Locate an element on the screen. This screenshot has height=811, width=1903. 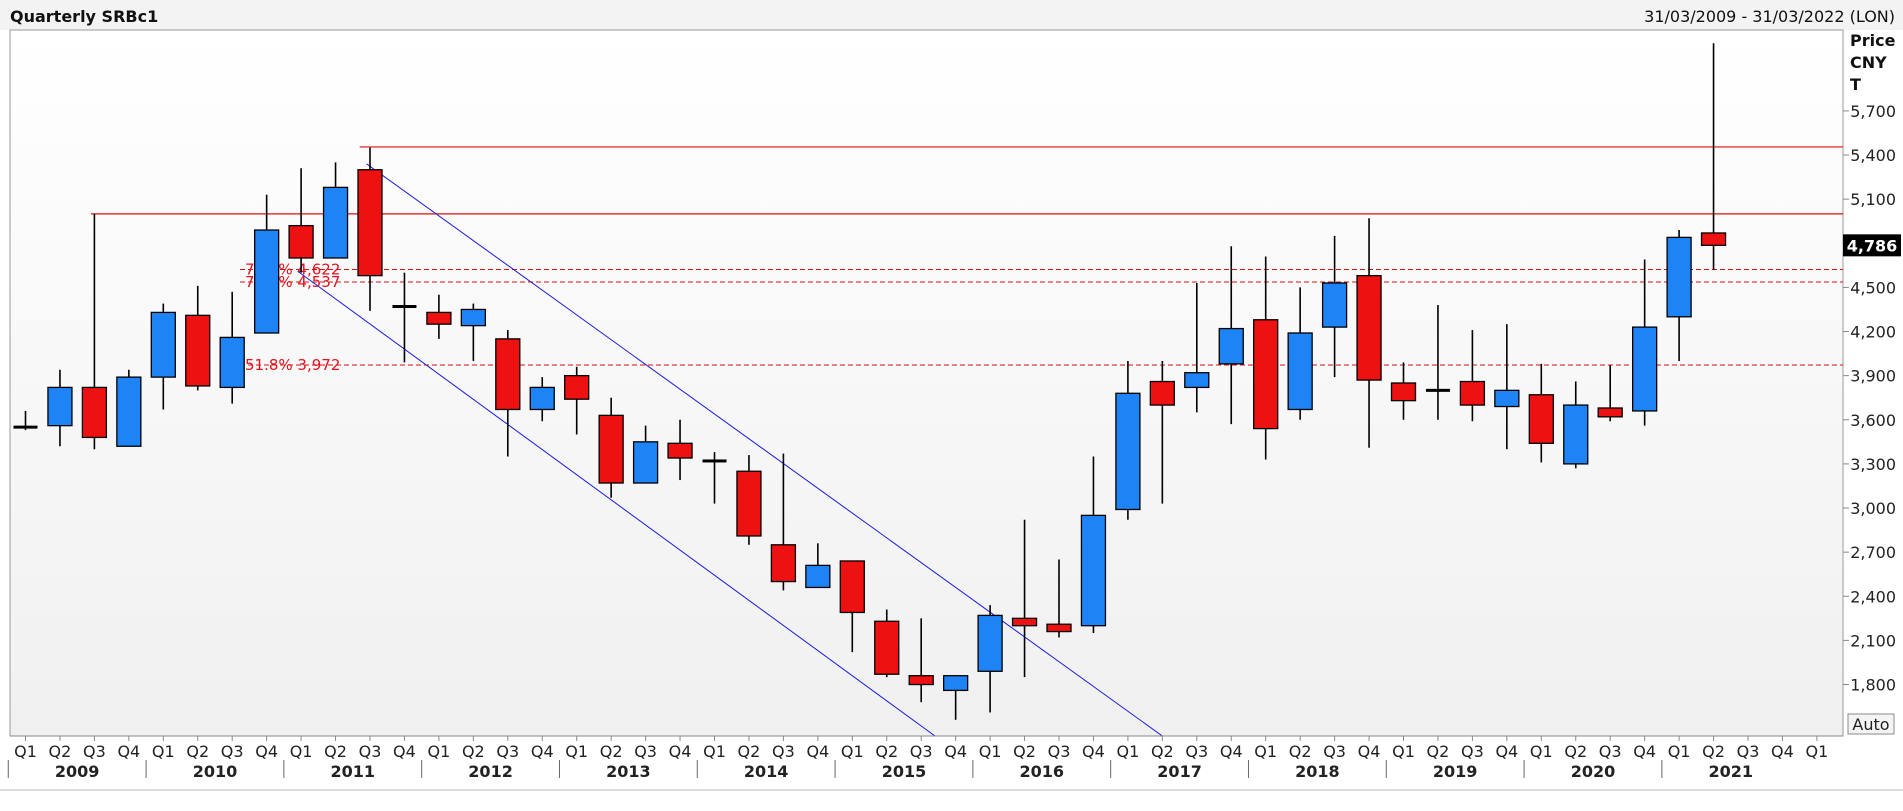
y-tick-label: 2,100 is located at coordinates (1873, 640).